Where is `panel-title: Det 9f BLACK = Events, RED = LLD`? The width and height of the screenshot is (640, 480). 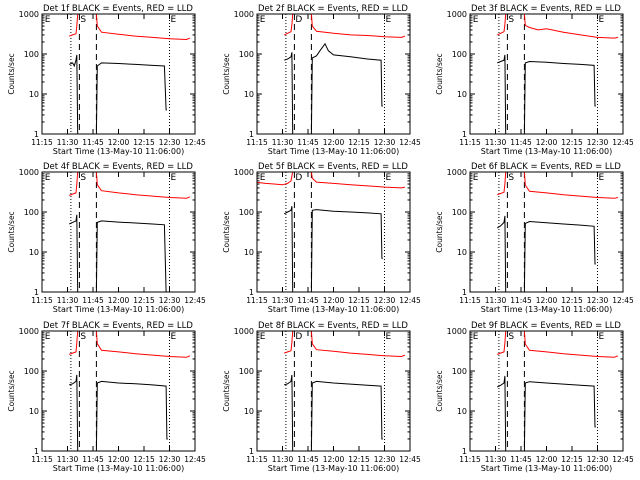 panel-title: Det 9f BLACK = Events, RED = LLD is located at coordinates (546, 326).